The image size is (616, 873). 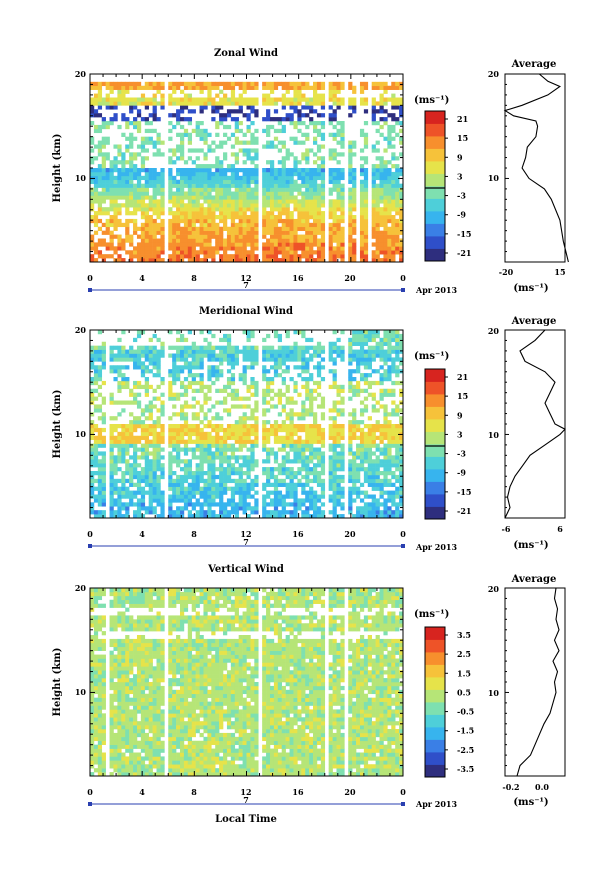 What do you see at coordinates (435, 444) in the screenshot?
I see `colorbar-frame` at bounding box center [435, 444].